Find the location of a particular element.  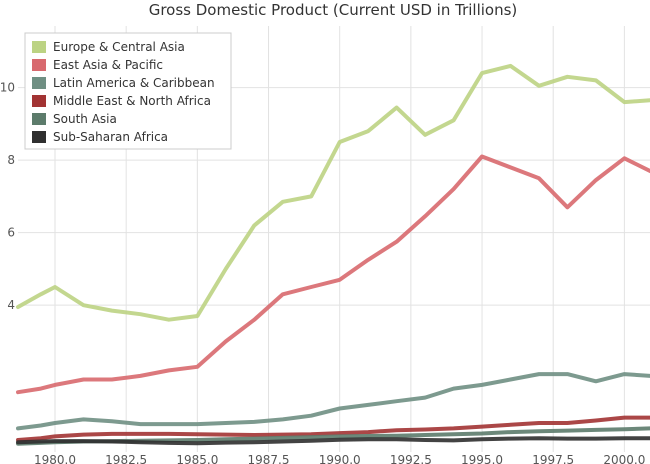

legend-label-europe-central-asia: Europe & Central Asia is located at coordinates (119, 47).